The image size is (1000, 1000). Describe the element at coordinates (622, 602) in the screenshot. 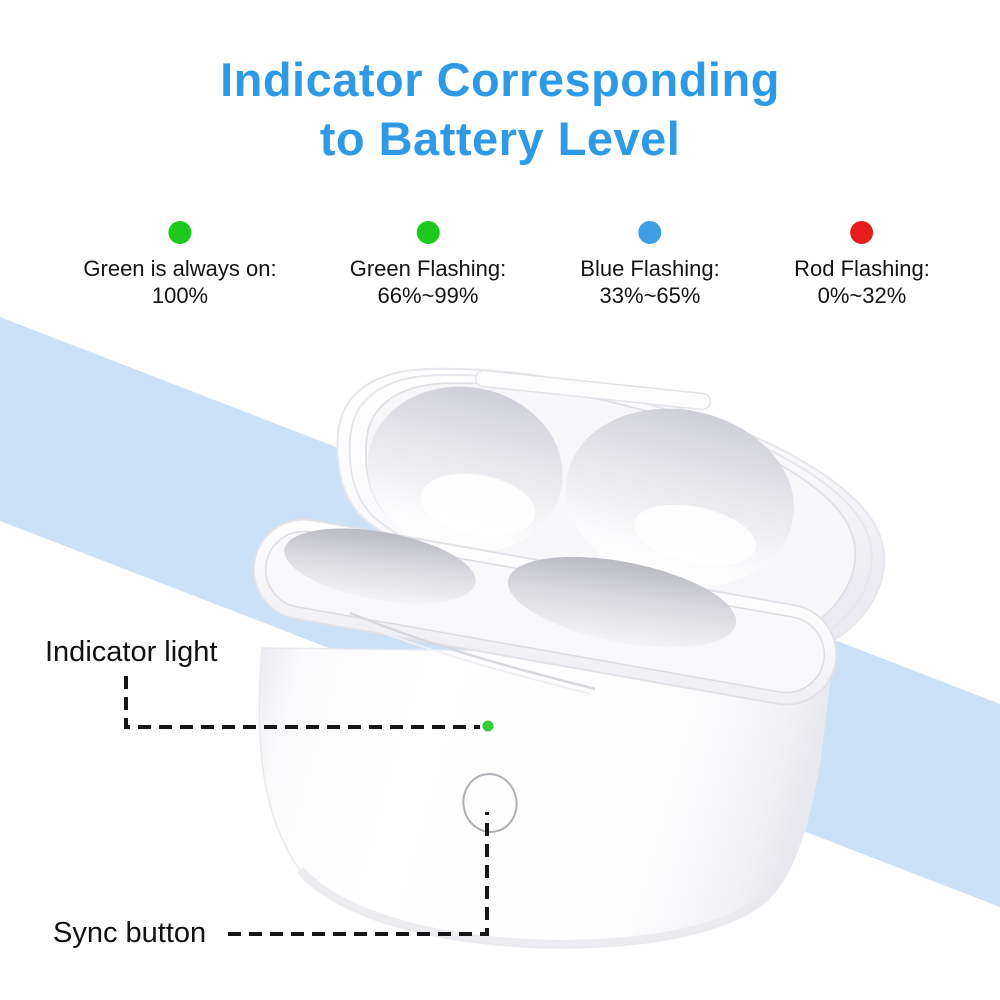

I see `earbud-well-right` at that location.